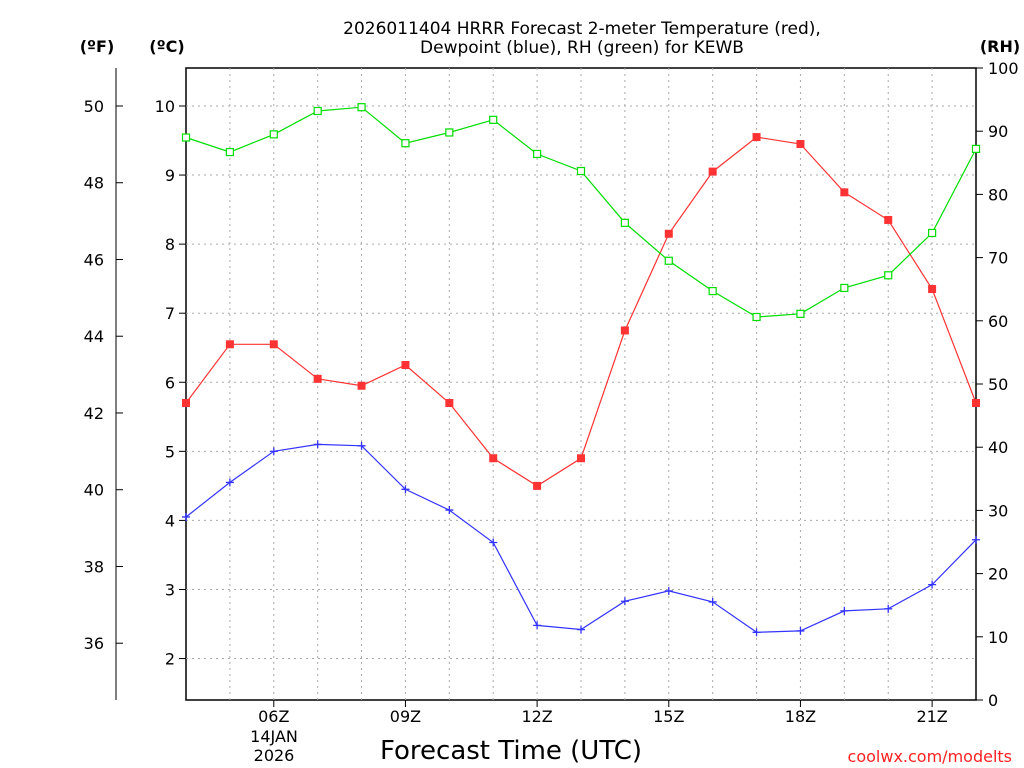 This screenshot has height=768, width=1024. I want to click on fahrenheit-axis-unit: (ºF), so click(97, 46).